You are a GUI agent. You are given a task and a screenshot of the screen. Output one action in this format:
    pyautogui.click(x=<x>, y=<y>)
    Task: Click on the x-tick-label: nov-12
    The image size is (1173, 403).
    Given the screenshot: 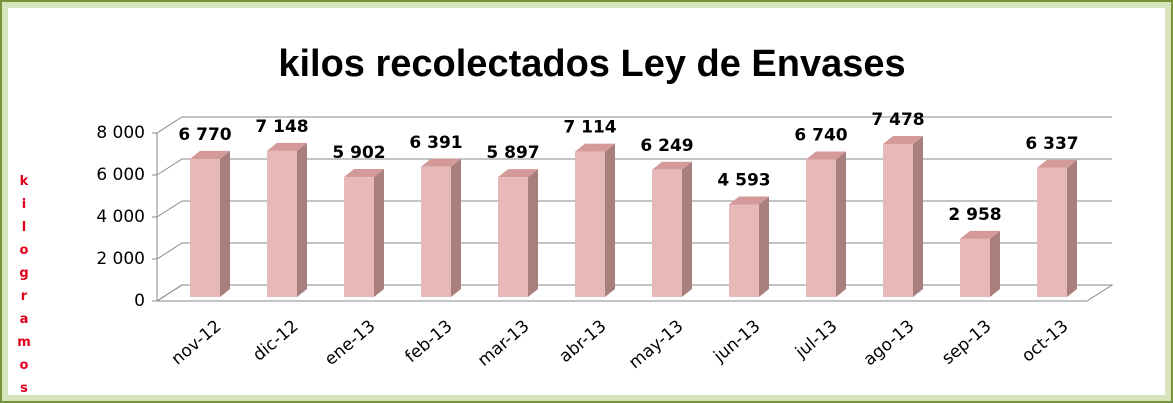 What is the action you would take?
    pyautogui.click(x=197, y=342)
    